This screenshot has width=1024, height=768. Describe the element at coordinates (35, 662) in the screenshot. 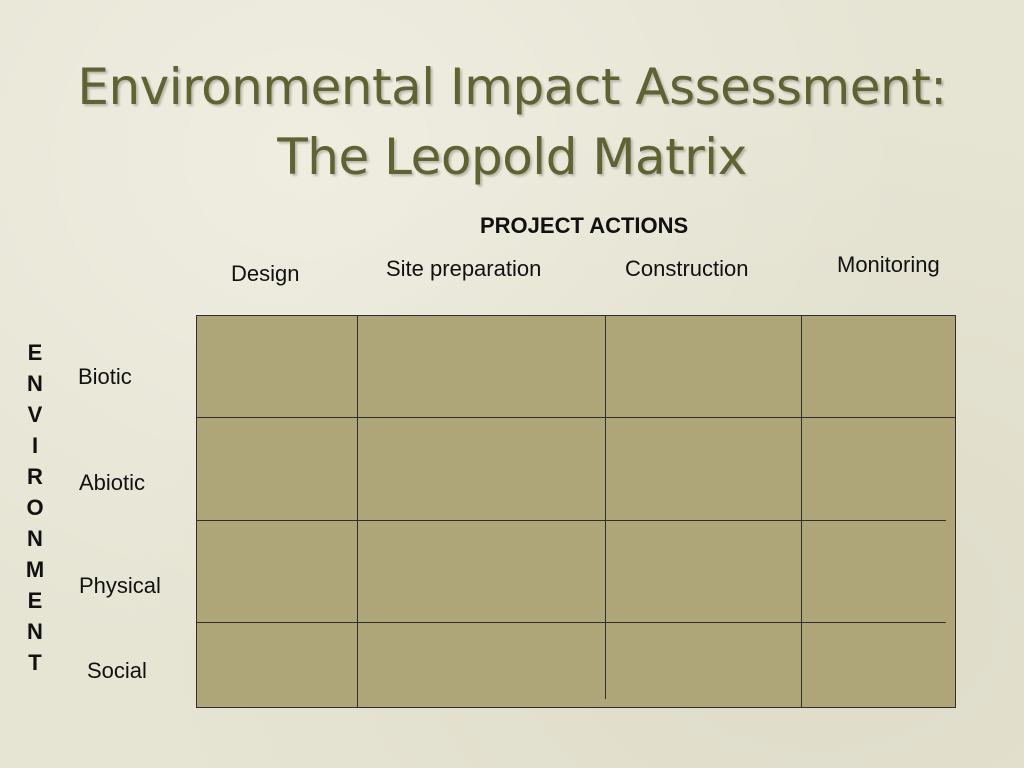

I see `environment-letter: T` at that location.